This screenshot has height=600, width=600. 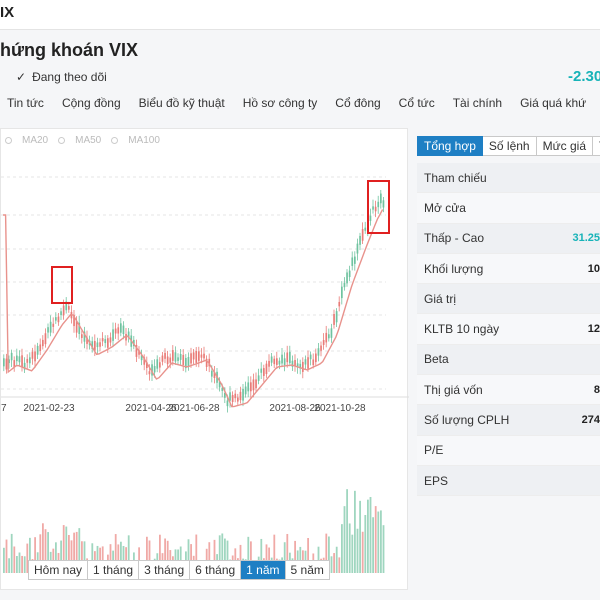 What do you see at coordinates (508, 390) in the screenshot?
I see `stat-row: Thị giá vốn 8` at bounding box center [508, 390].